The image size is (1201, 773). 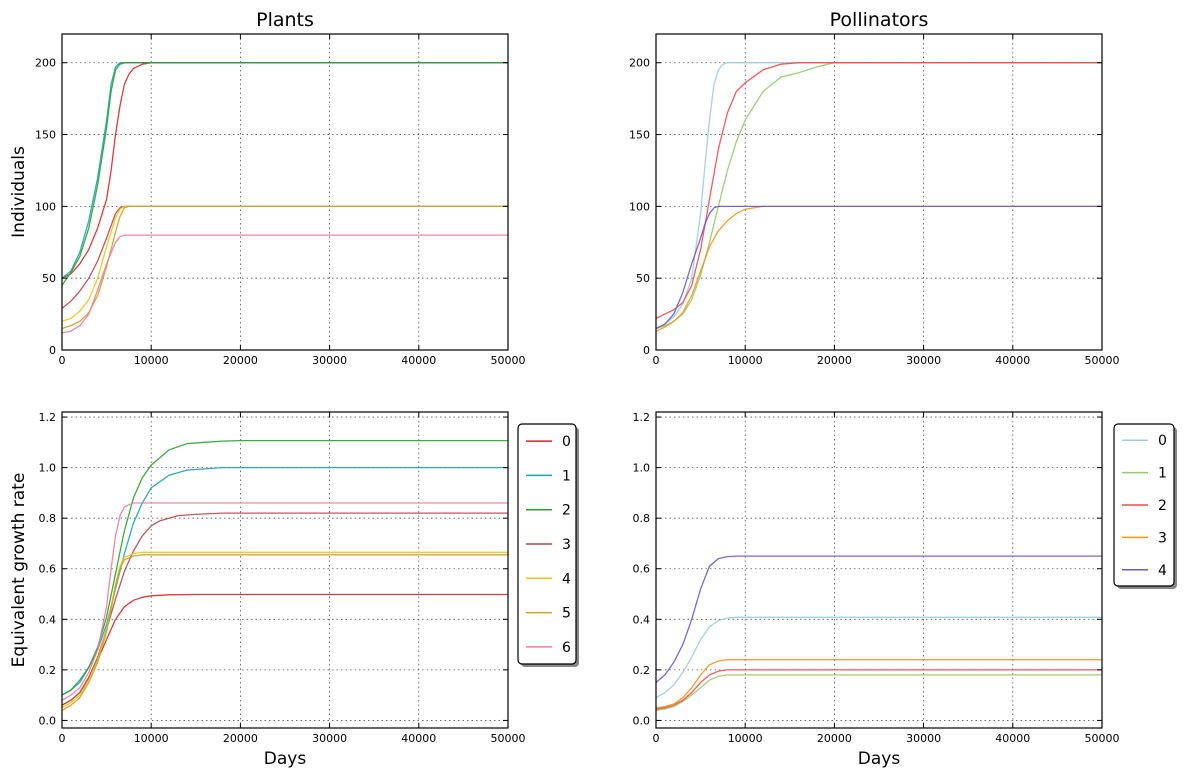 I want to click on legend-label-6: 6, so click(x=566, y=648).